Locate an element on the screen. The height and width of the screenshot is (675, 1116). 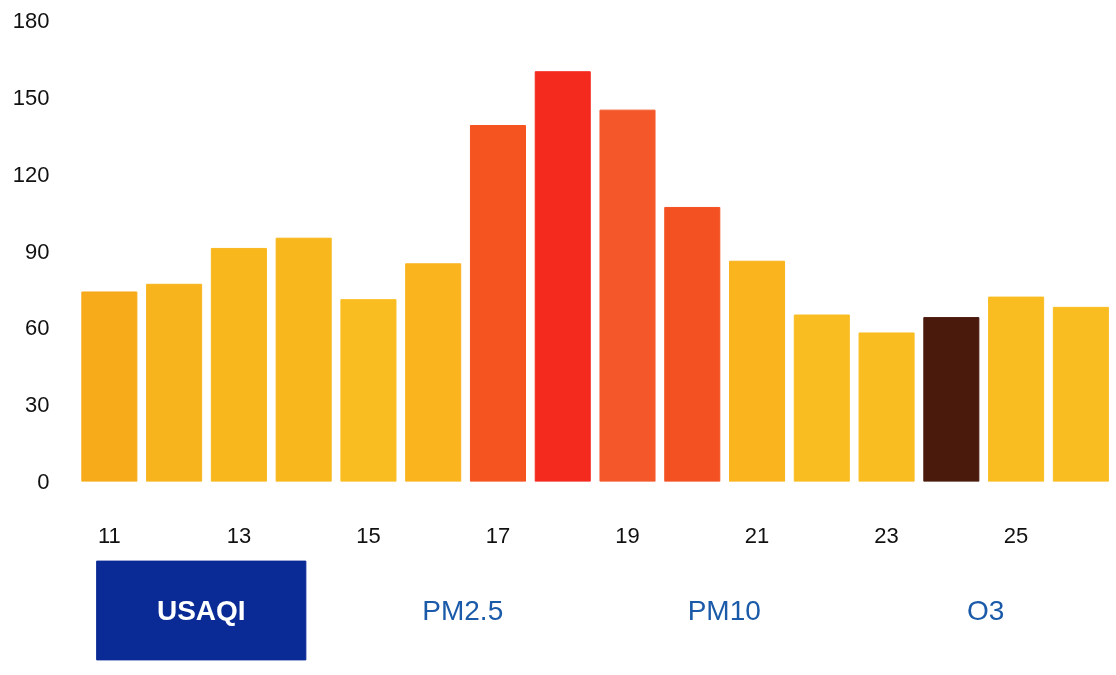
text: USAQI is located at coordinates (201, 610).